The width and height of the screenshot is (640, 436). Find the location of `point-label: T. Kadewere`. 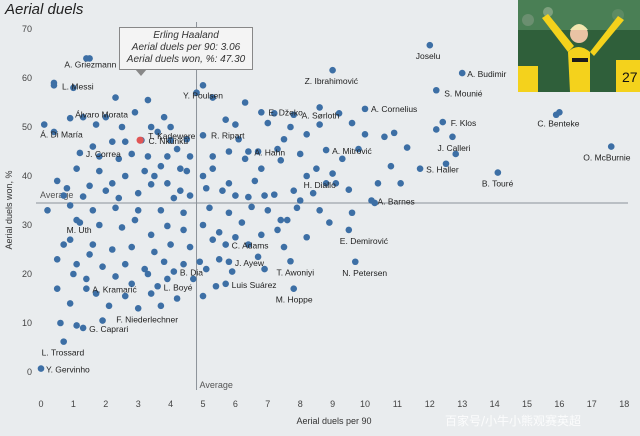

point-label: T. Kadewere is located at coordinates (172, 136).